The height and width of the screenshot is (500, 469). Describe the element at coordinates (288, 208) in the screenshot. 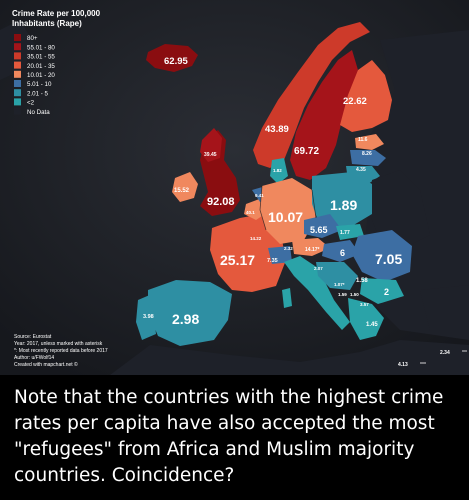

I see `borders` at that location.